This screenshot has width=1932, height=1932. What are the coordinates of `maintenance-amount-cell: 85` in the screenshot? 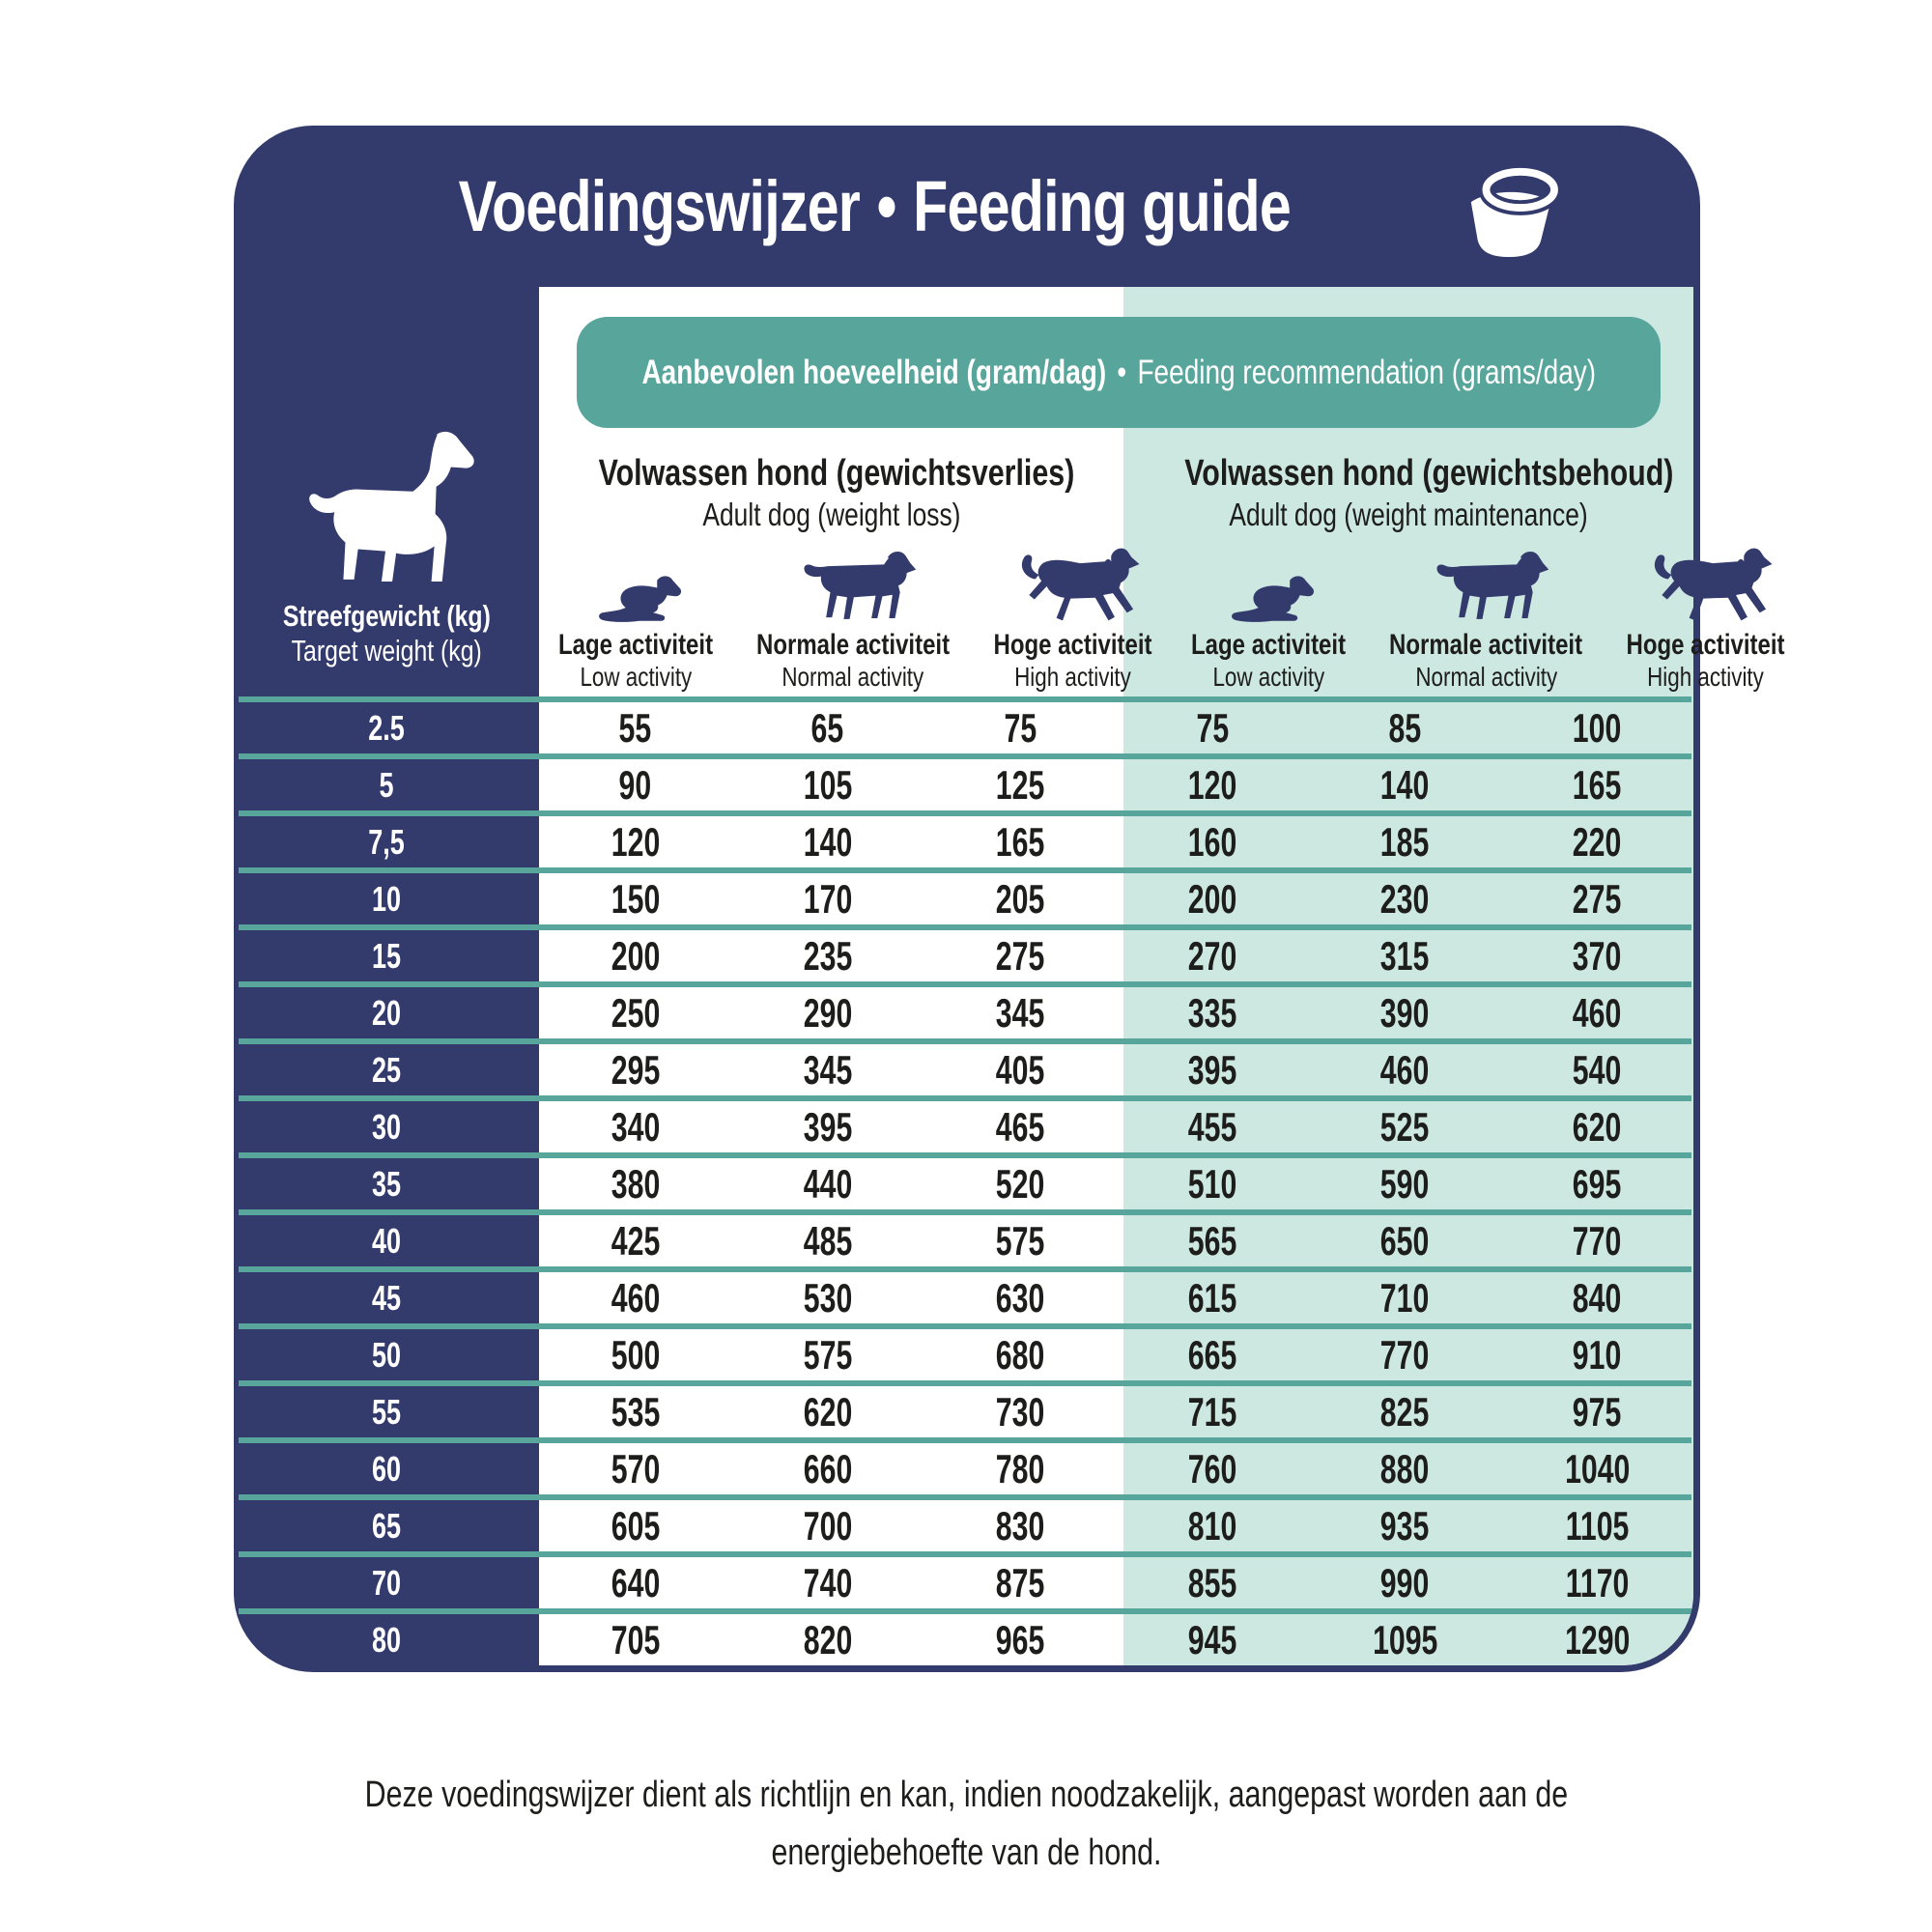 It's located at (1405, 727).